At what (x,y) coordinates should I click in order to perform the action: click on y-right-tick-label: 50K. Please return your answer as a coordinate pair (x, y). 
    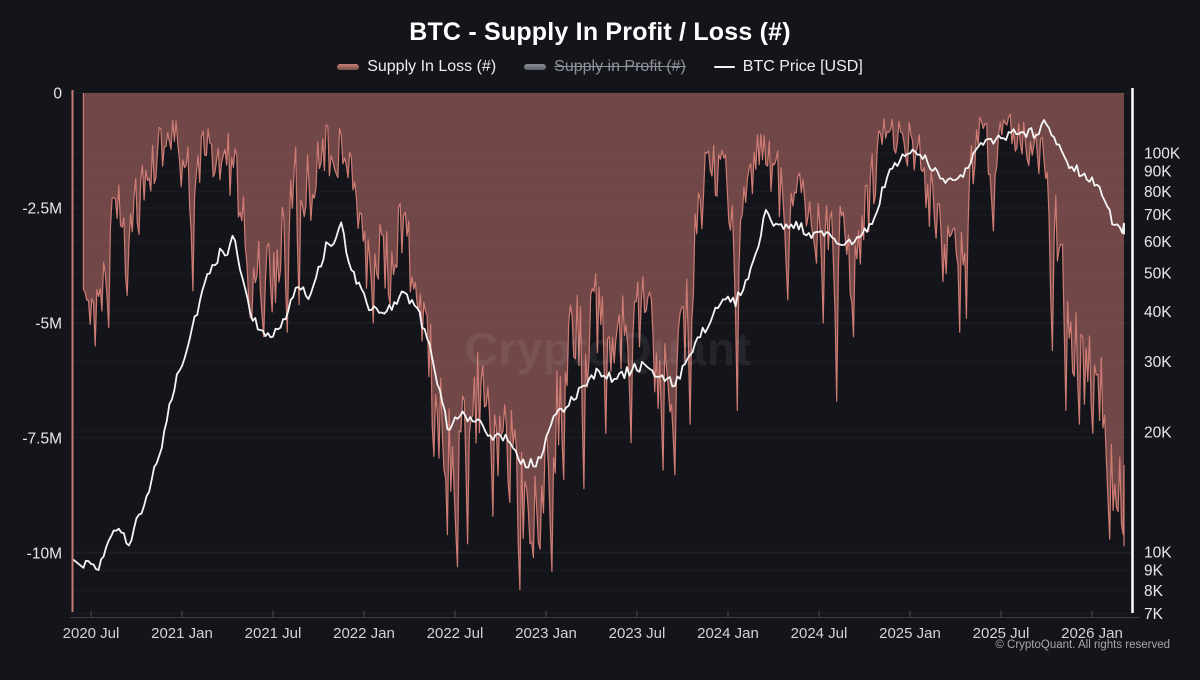
    Looking at the image, I should click on (1158, 274).